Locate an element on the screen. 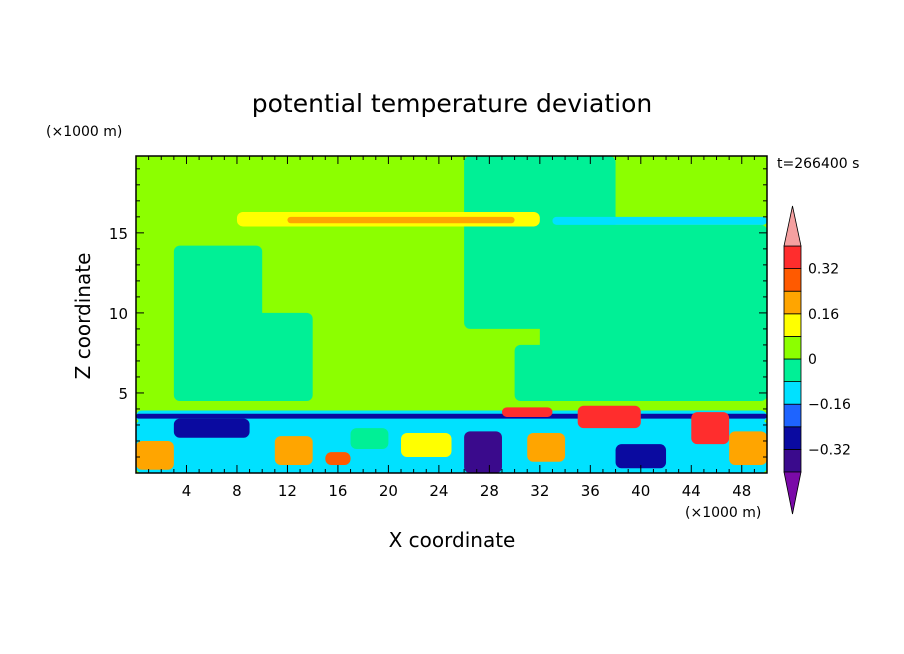 The width and height of the screenshot is (904, 654). x-tick-label: 24 is located at coordinates (438, 491).